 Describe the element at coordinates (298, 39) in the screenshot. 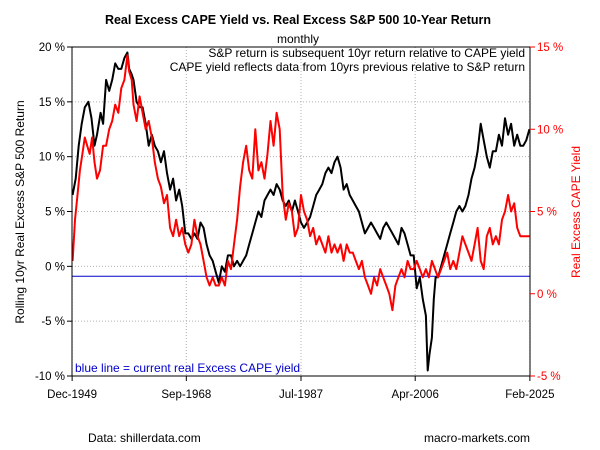

I see `chart-subtitle: monthly` at that location.